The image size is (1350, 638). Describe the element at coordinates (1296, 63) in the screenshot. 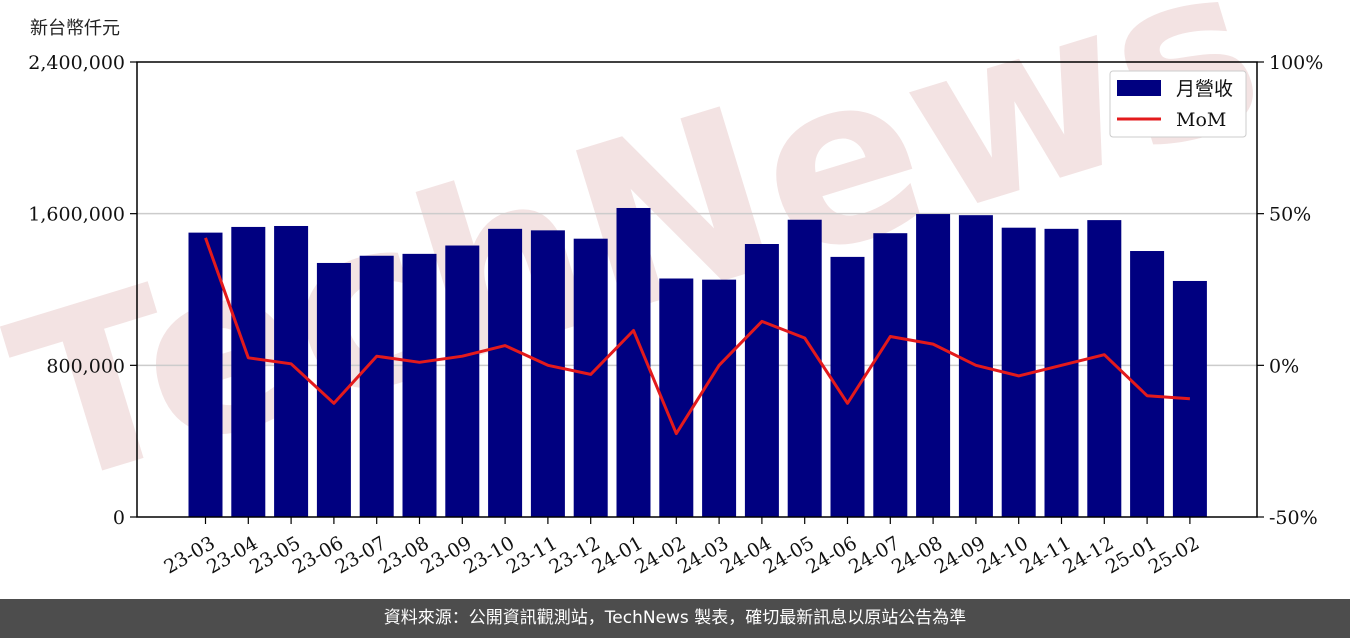

I see `y-right-tick-label: 100%` at that location.